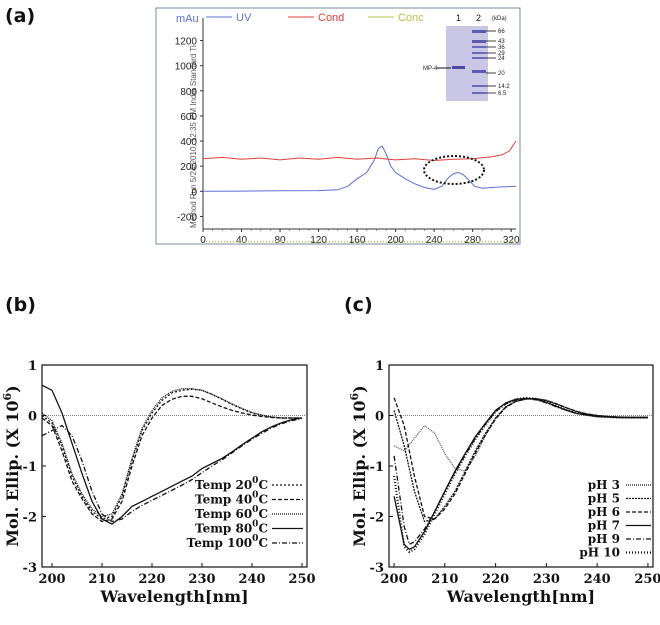 The width and height of the screenshot is (660, 625). What do you see at coordinates (151, 579) in the screenshot?
I see `chart-b-xtick-label: 220` at bounding box center [151, 579].